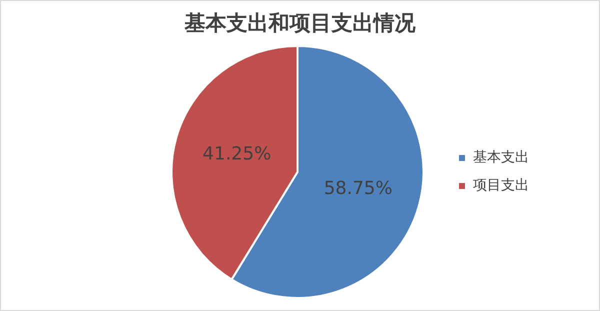 This screenshot has width=600, height=311. I want to click on chart-title: 基本支出和项目支出情况, so click(300, 23).